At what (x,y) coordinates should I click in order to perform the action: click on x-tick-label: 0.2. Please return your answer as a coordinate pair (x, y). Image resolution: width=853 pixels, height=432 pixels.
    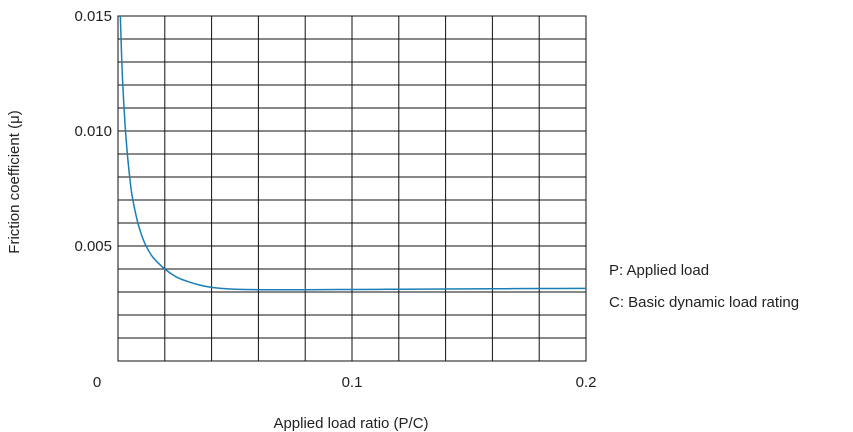
    Looking at the image, I should click on (586, 382).